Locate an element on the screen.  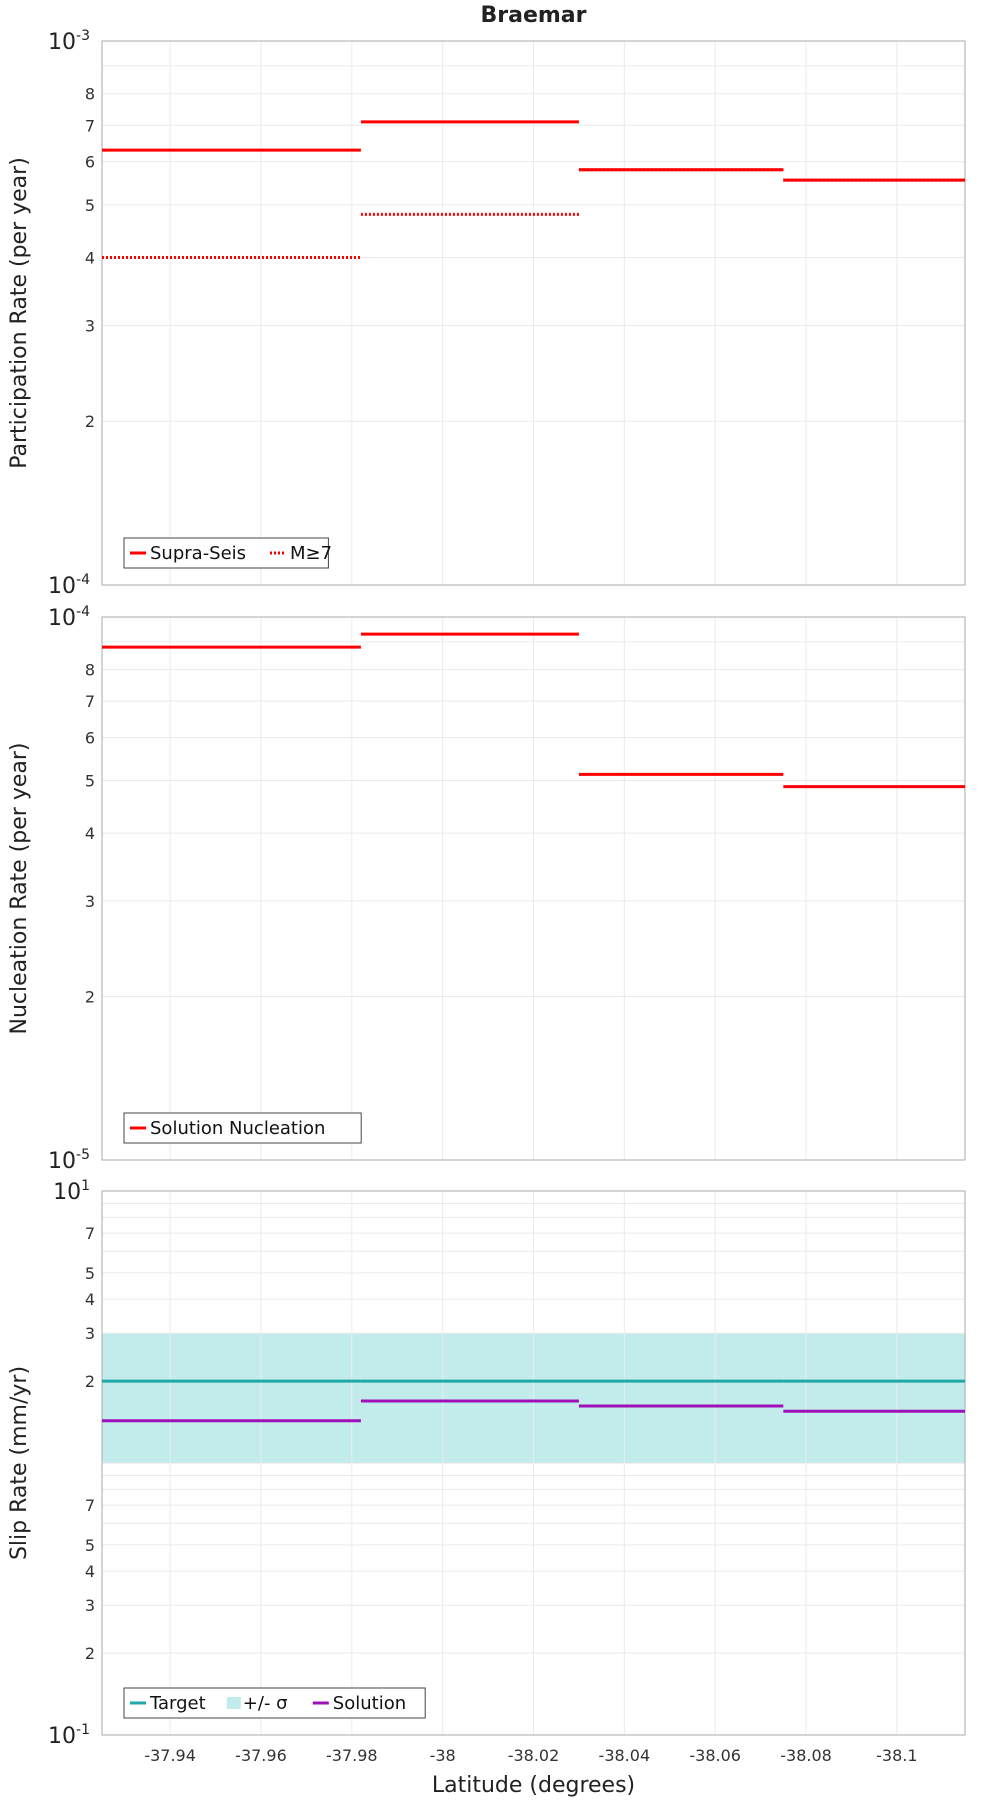
slip-y-decade-label: 101 is located at coordinates (71, 1191).